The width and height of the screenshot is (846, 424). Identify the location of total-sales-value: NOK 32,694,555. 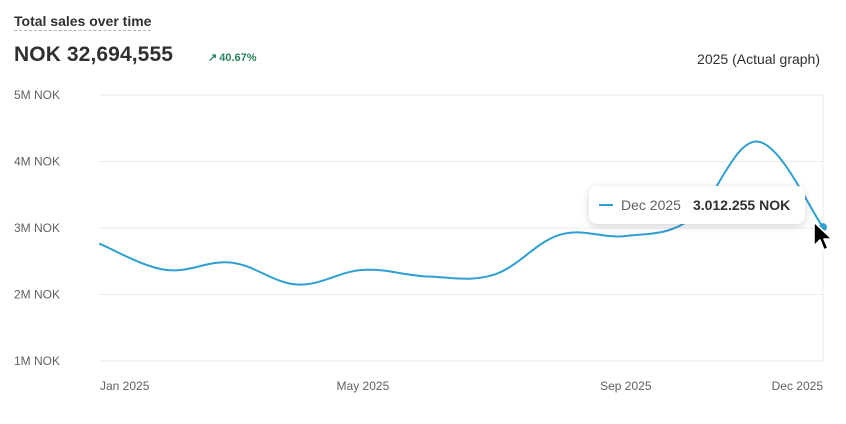
(94, 54).